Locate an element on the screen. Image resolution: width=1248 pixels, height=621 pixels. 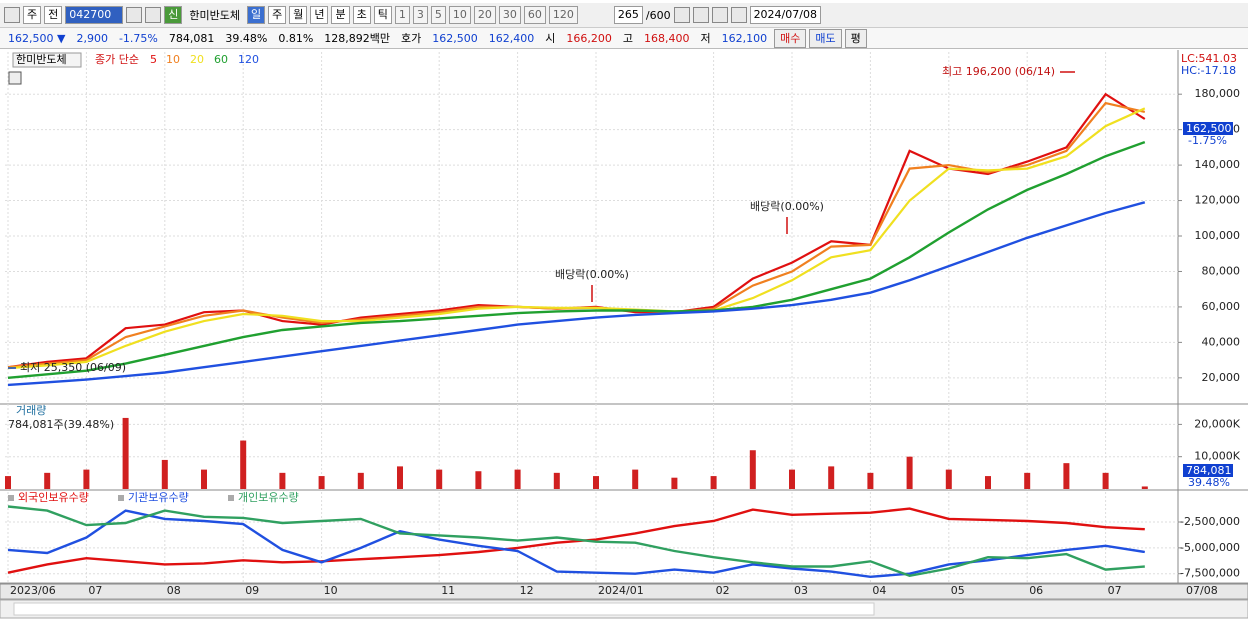
period-button: 초 is located at coordinates (361, 15).